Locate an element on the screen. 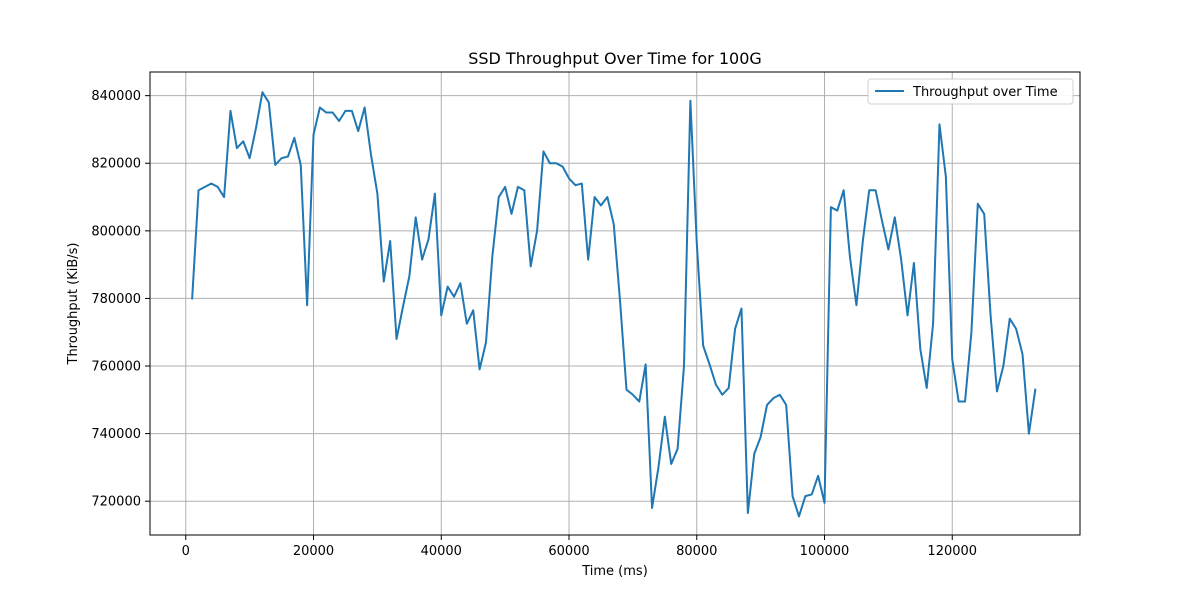 The image size is (1200, 600). y-tick-label: 740000 is located at coordinates (116, 434).